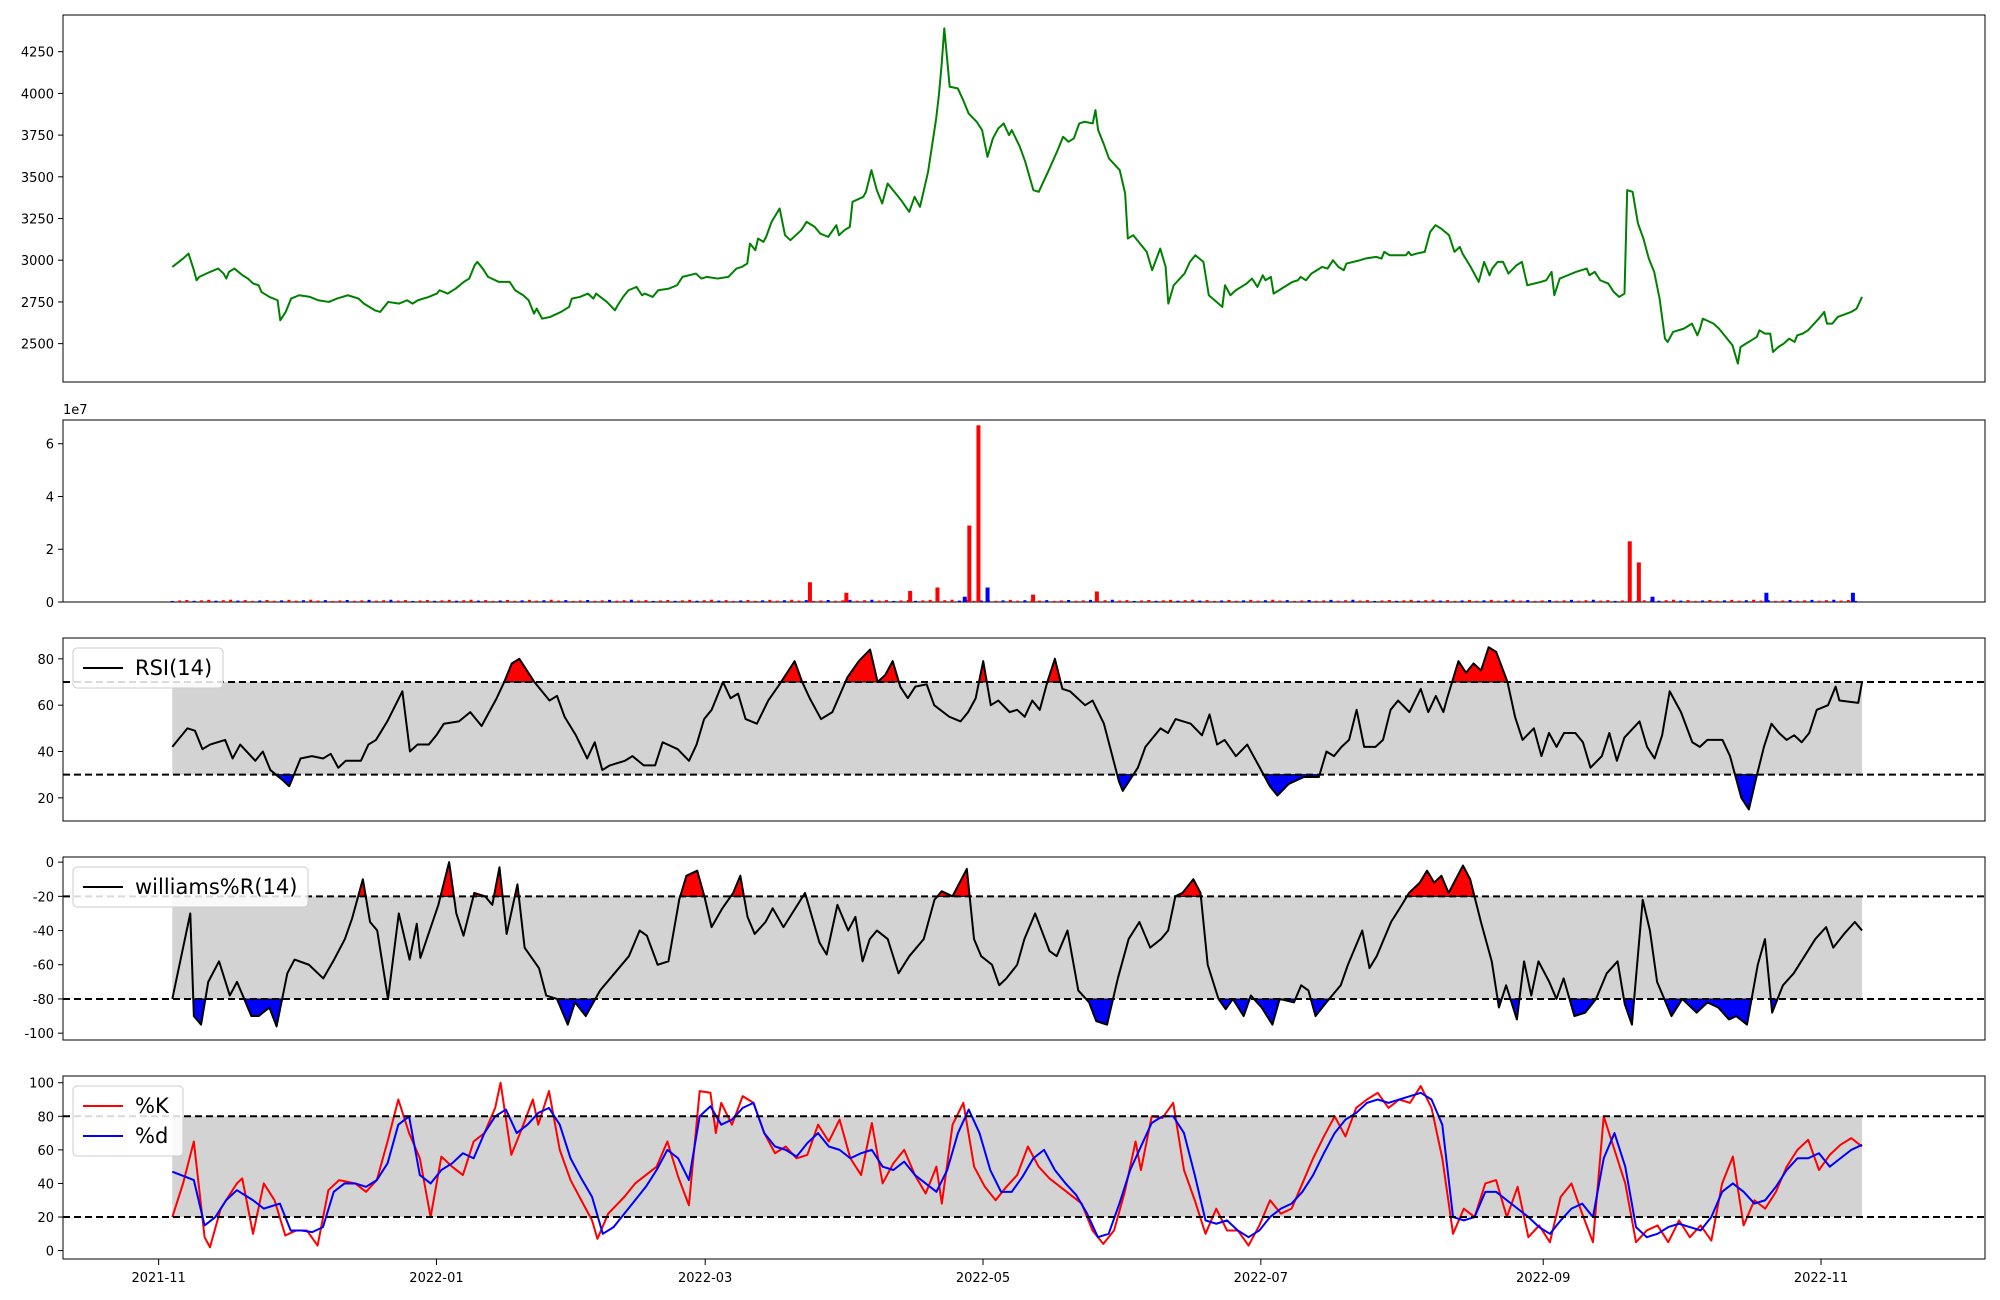 The image size is (2000, 1300). What do you see at coordinates (43, 932) in the screenshot?
I see `williams-ytick-label: -40` at bounding box center [43, 932].